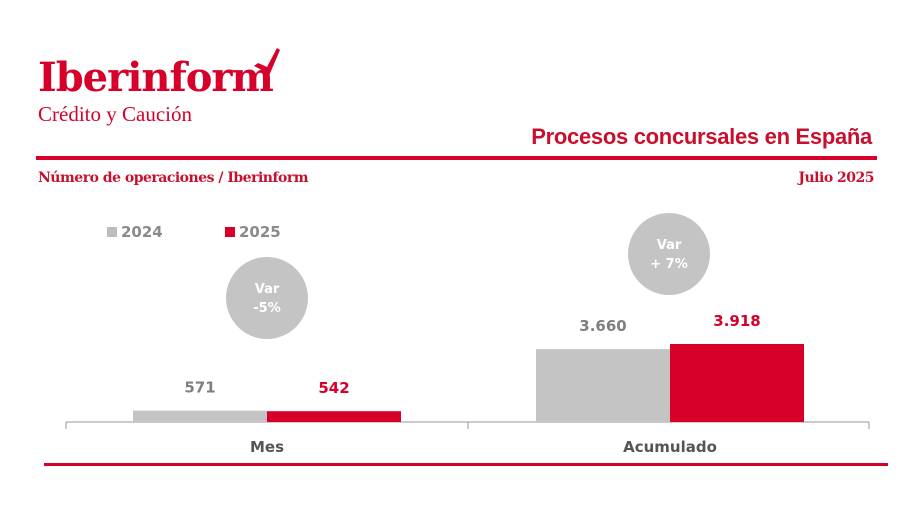  Describe the element at coordinates (142, 232) in the screenshot. I see `legend-label-2024: 2024` at that location.